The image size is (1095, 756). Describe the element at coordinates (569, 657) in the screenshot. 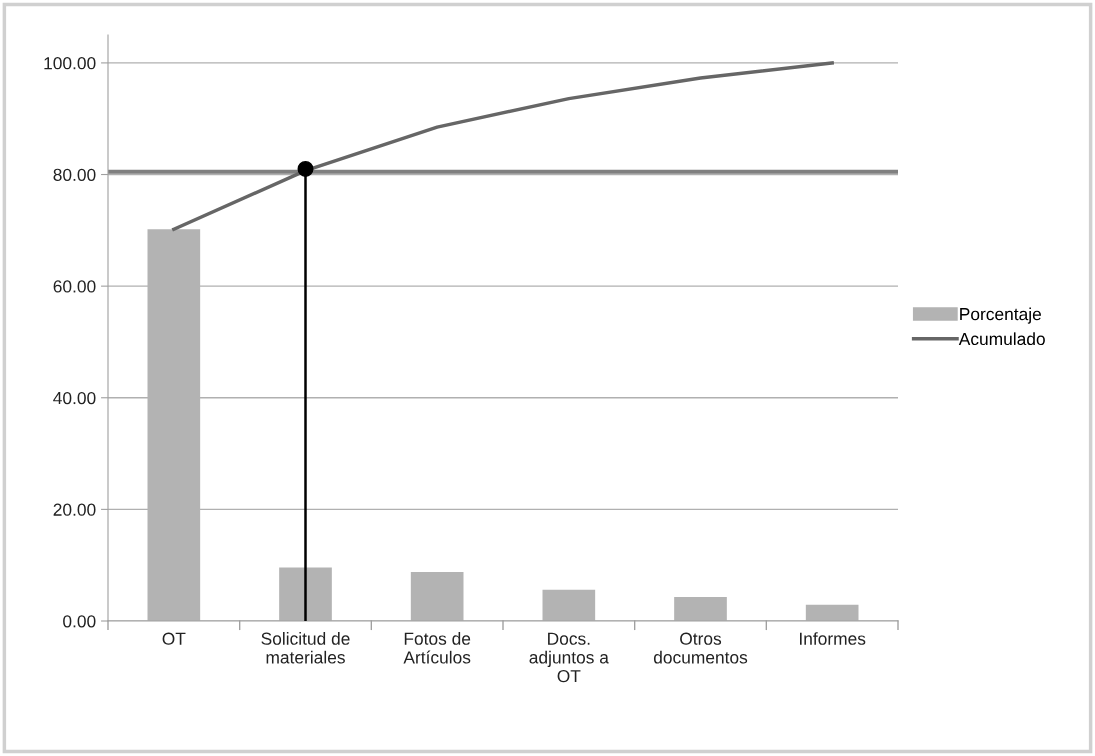

I see `x-tick-label: Docs. adjuntos a OT` at that location.